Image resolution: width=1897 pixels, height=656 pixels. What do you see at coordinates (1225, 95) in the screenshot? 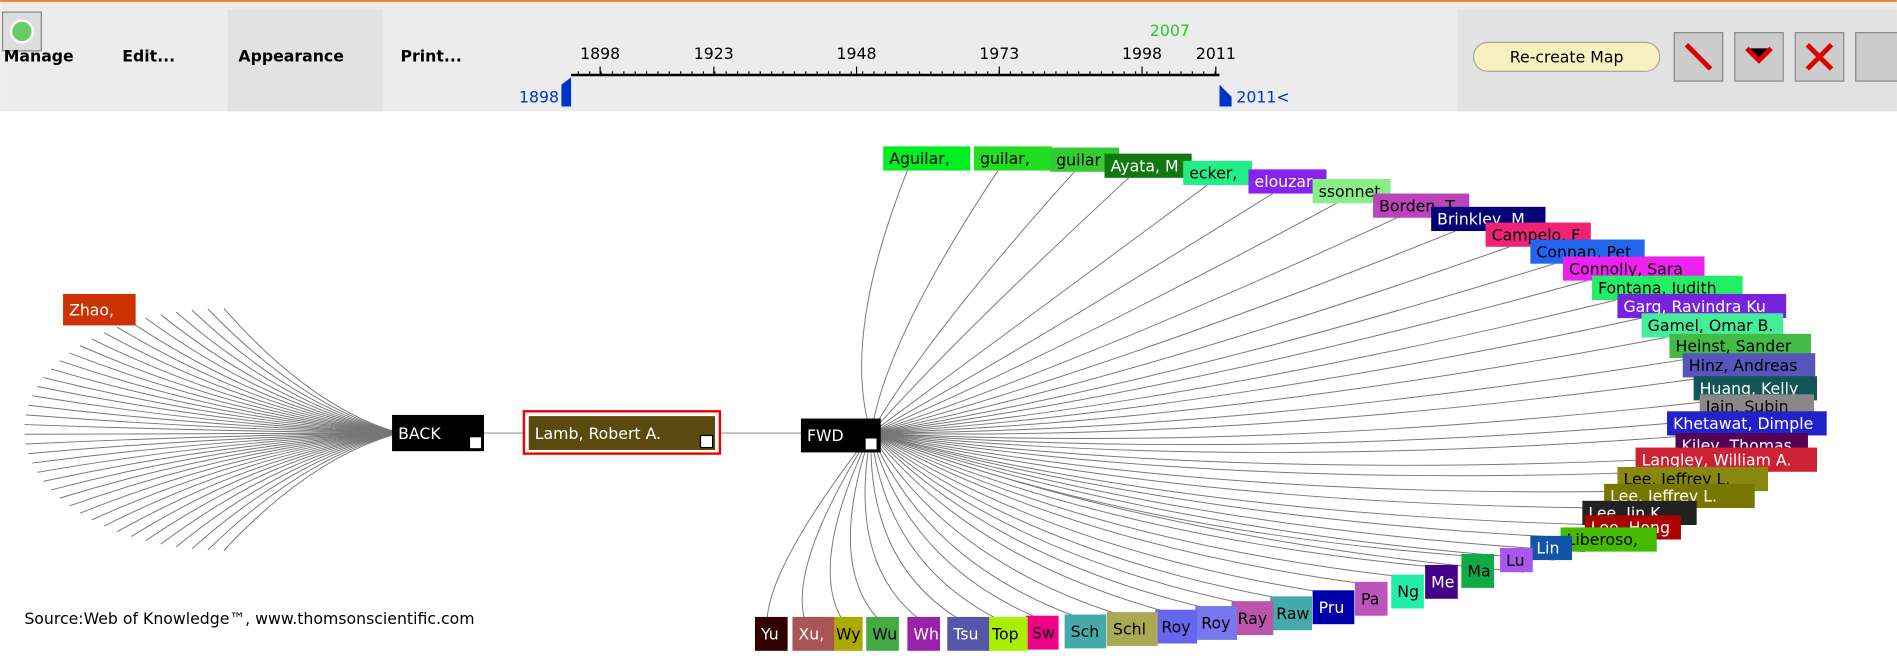
I see `end-handle` at bounding box center [1225, 95].